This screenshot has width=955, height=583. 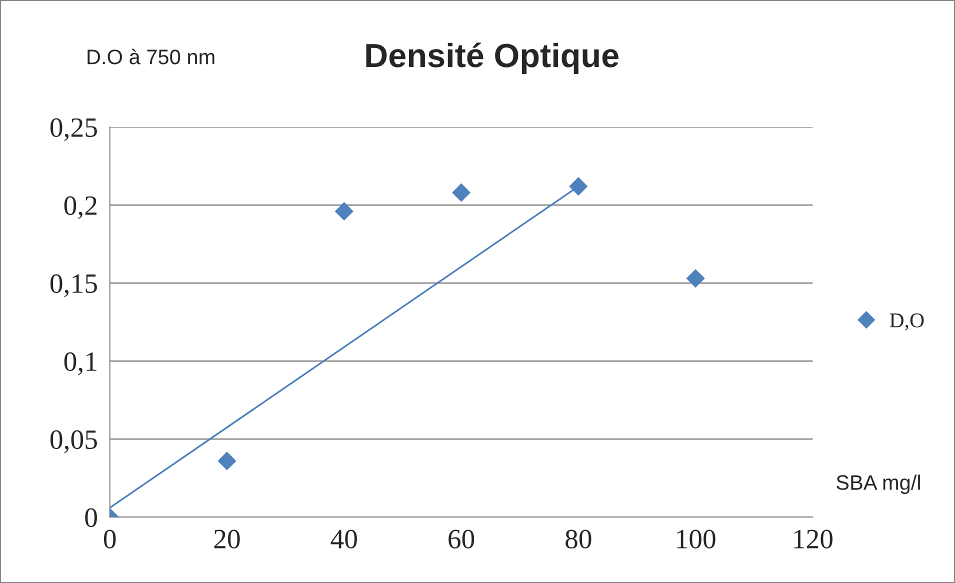 I want to click on x-tick-label: 60, so click(x=461, y=539).